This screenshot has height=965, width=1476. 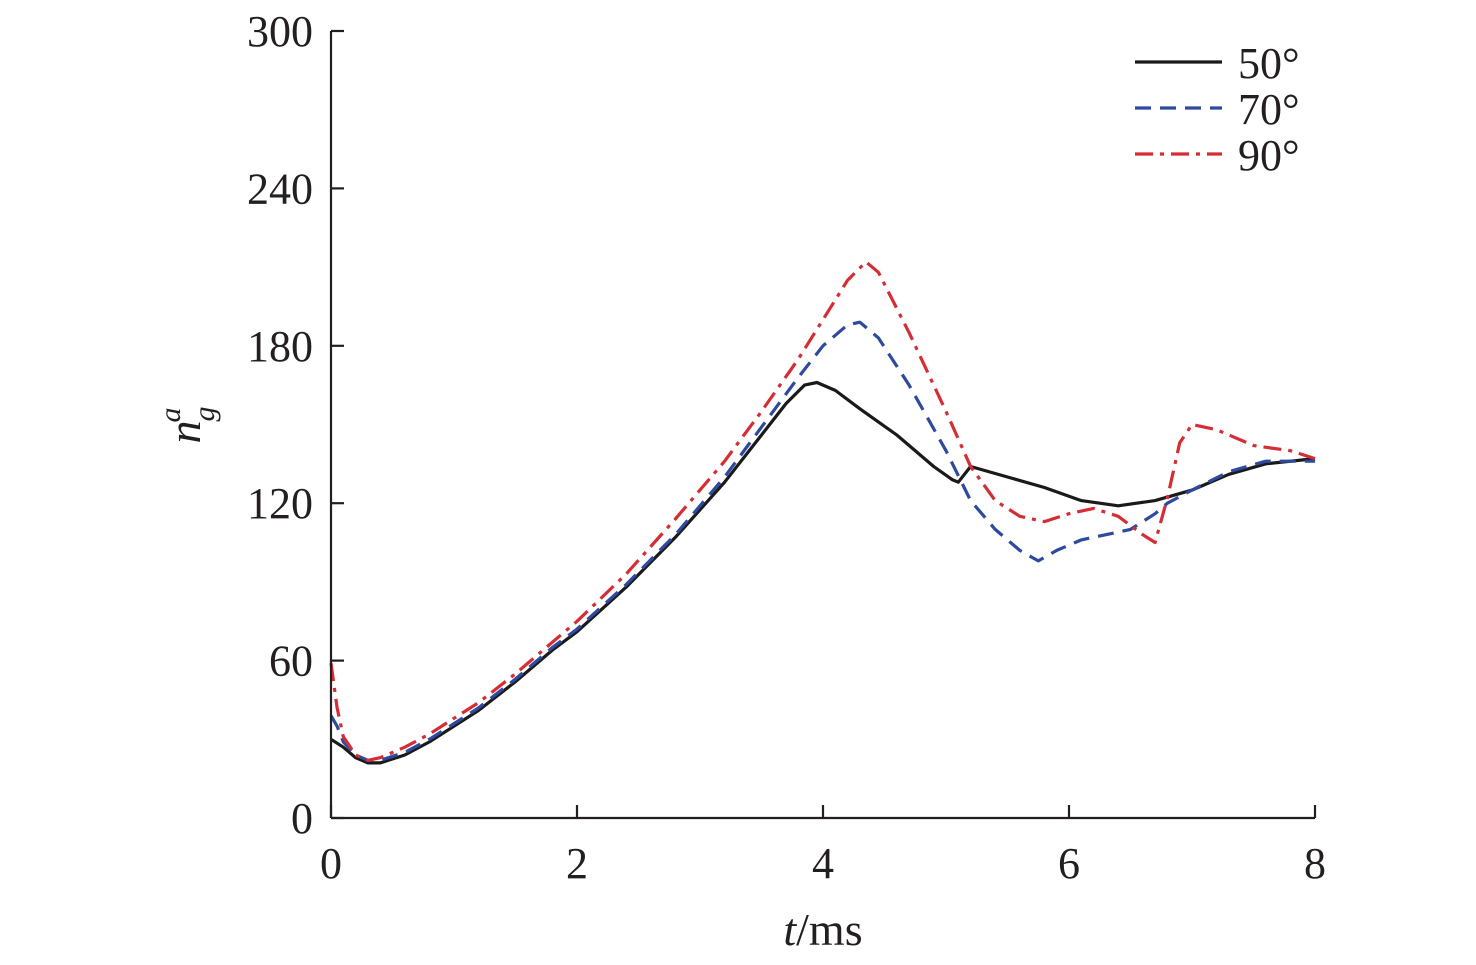 What do you see at coordinates (302, 818) in the screenshot?
I see `y-tick-label: 0` at bounding box center [302, 818].